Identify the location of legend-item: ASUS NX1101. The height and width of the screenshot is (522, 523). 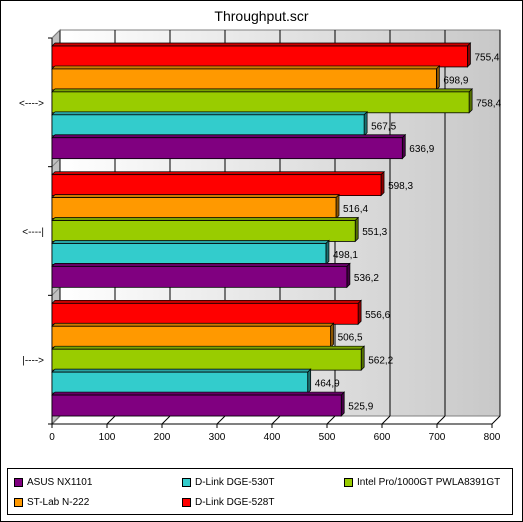
(53, 482).